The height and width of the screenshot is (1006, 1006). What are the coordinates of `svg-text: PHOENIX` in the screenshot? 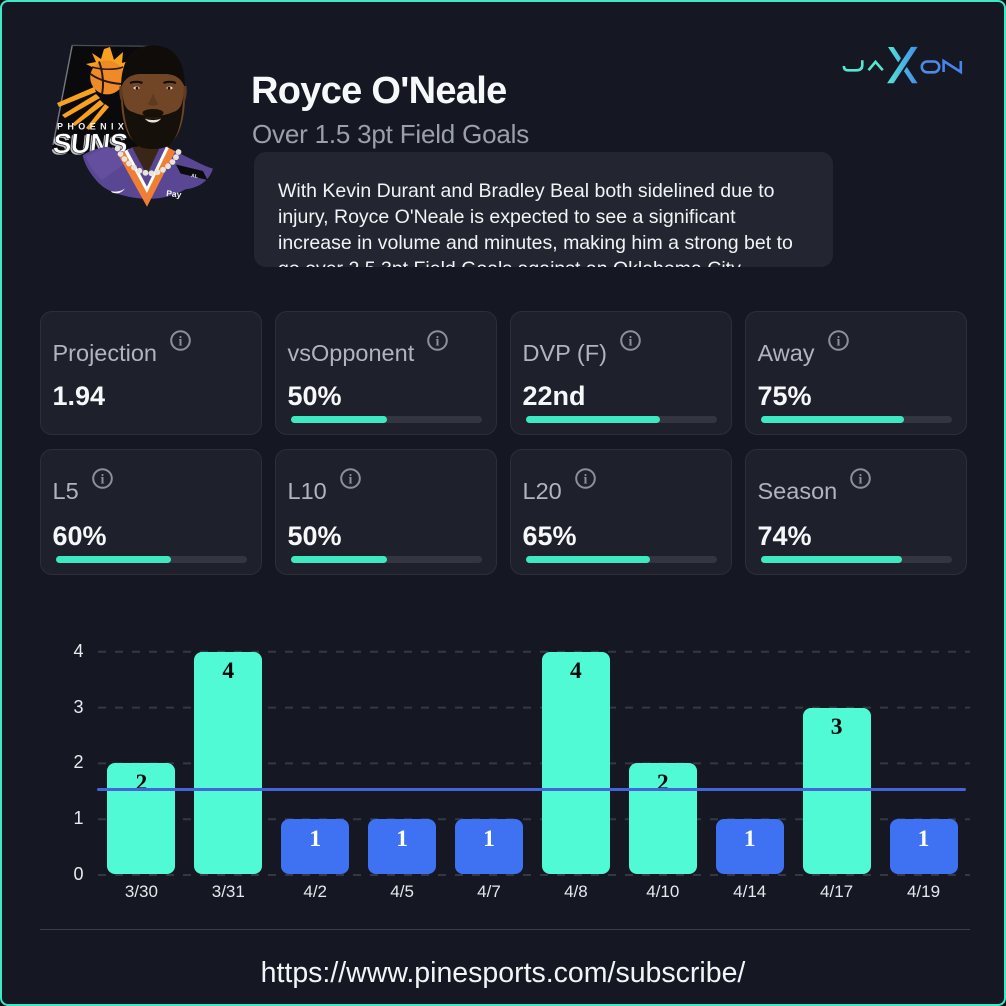 It's located at (92, 127).